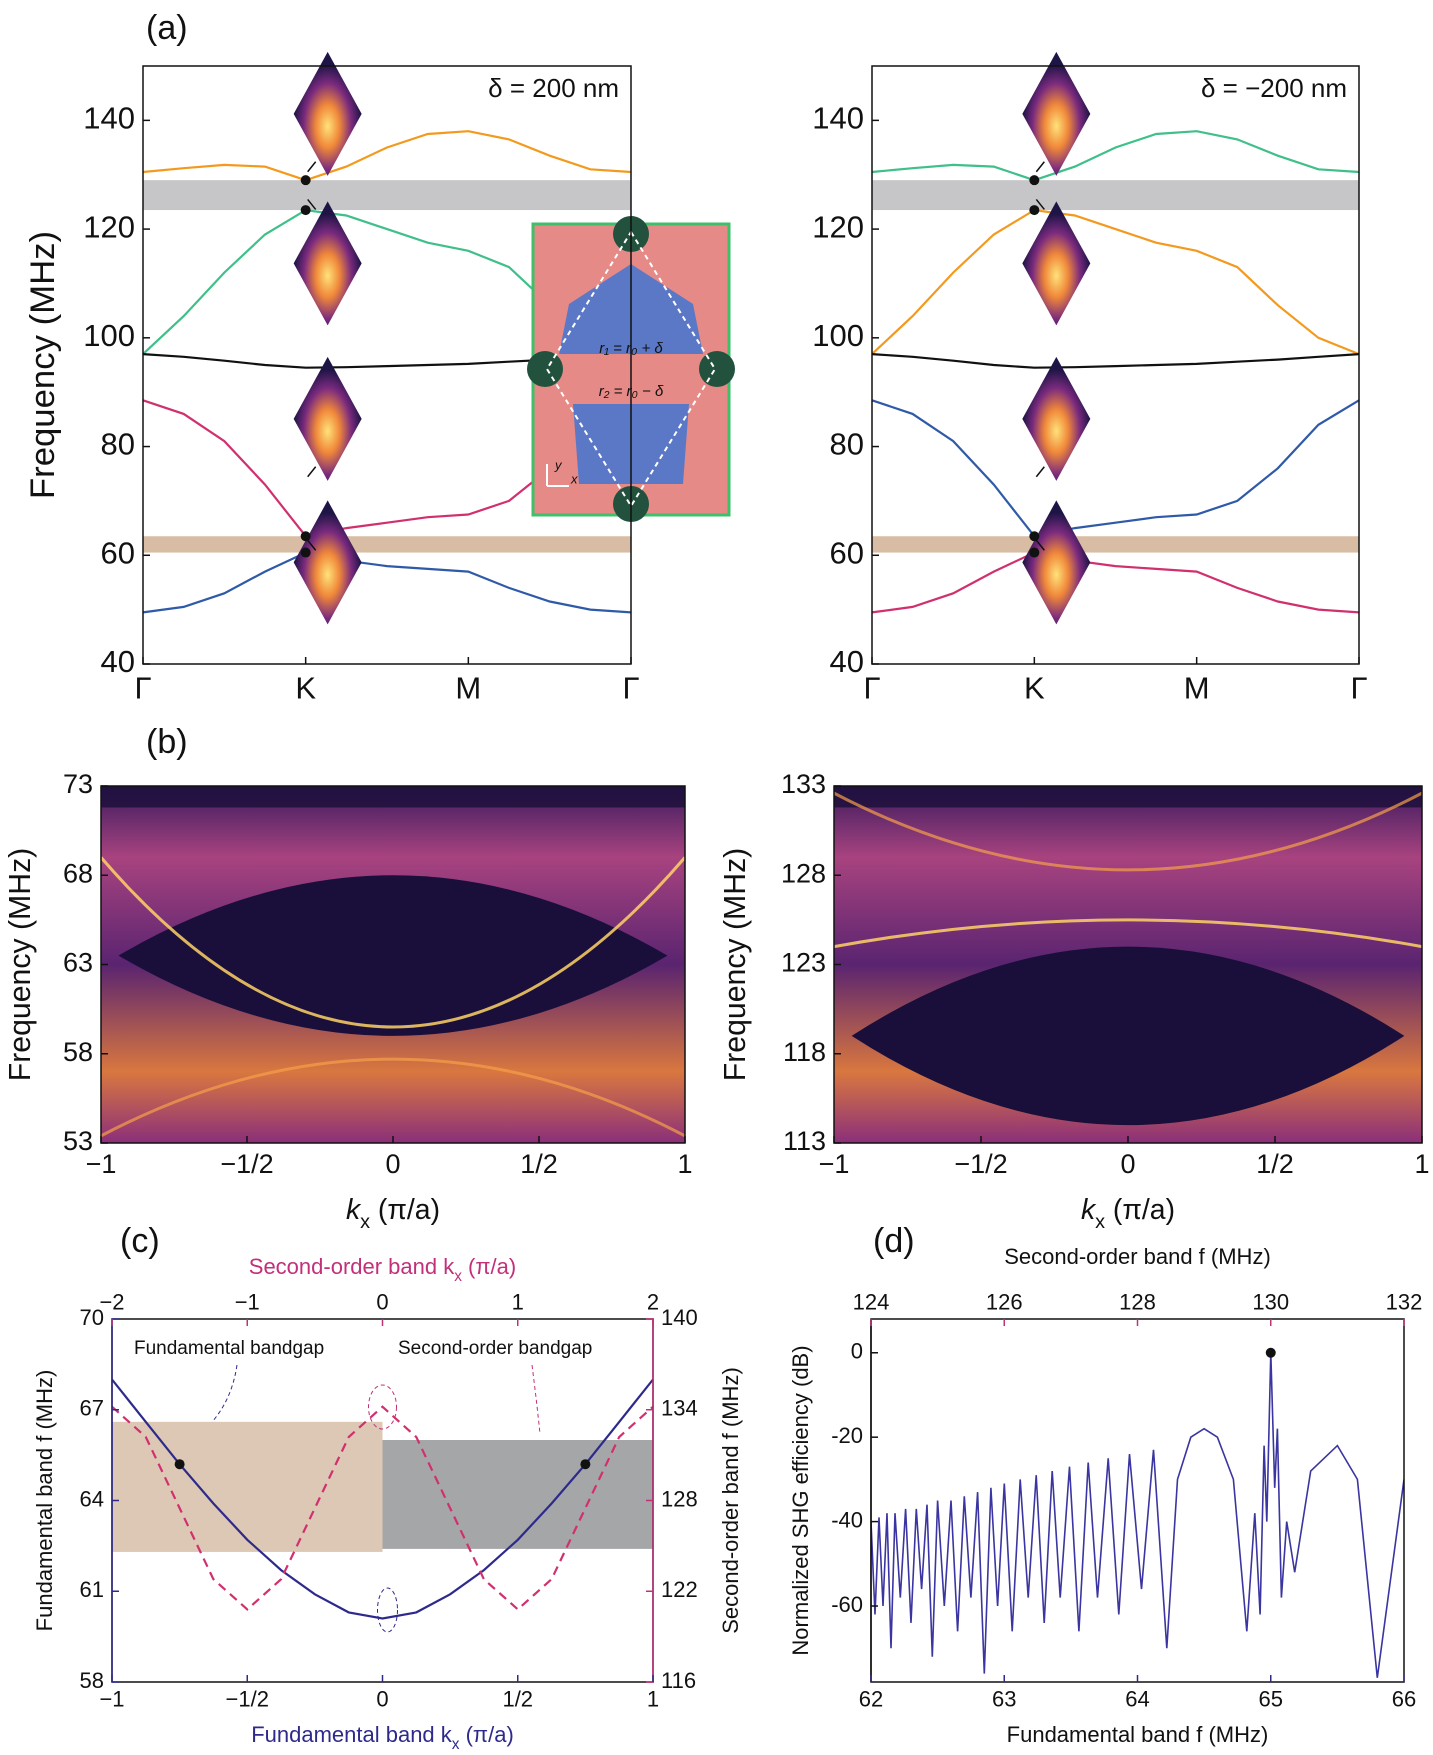  I want to click on x-tick-label: K, so click(305, 688).